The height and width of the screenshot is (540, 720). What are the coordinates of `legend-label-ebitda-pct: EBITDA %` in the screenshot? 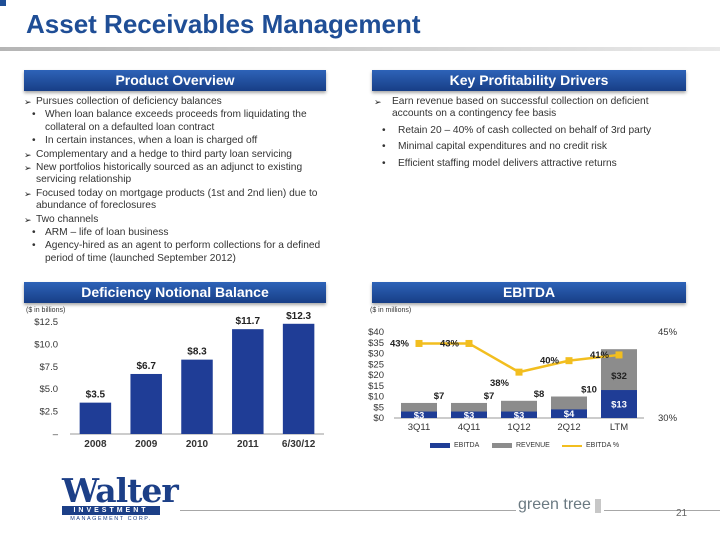 It's located at (603, 445).